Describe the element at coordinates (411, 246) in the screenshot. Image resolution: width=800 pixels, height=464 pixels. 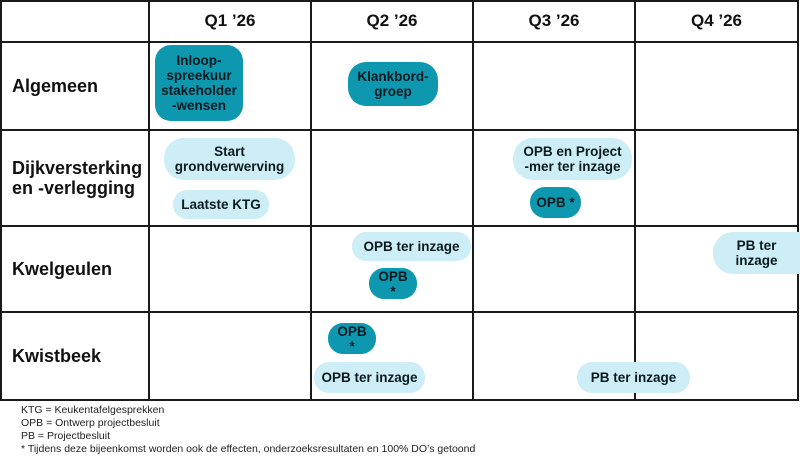
I see `item-opb-ter-inzage-kwel: OPB ter inzage` at that location.